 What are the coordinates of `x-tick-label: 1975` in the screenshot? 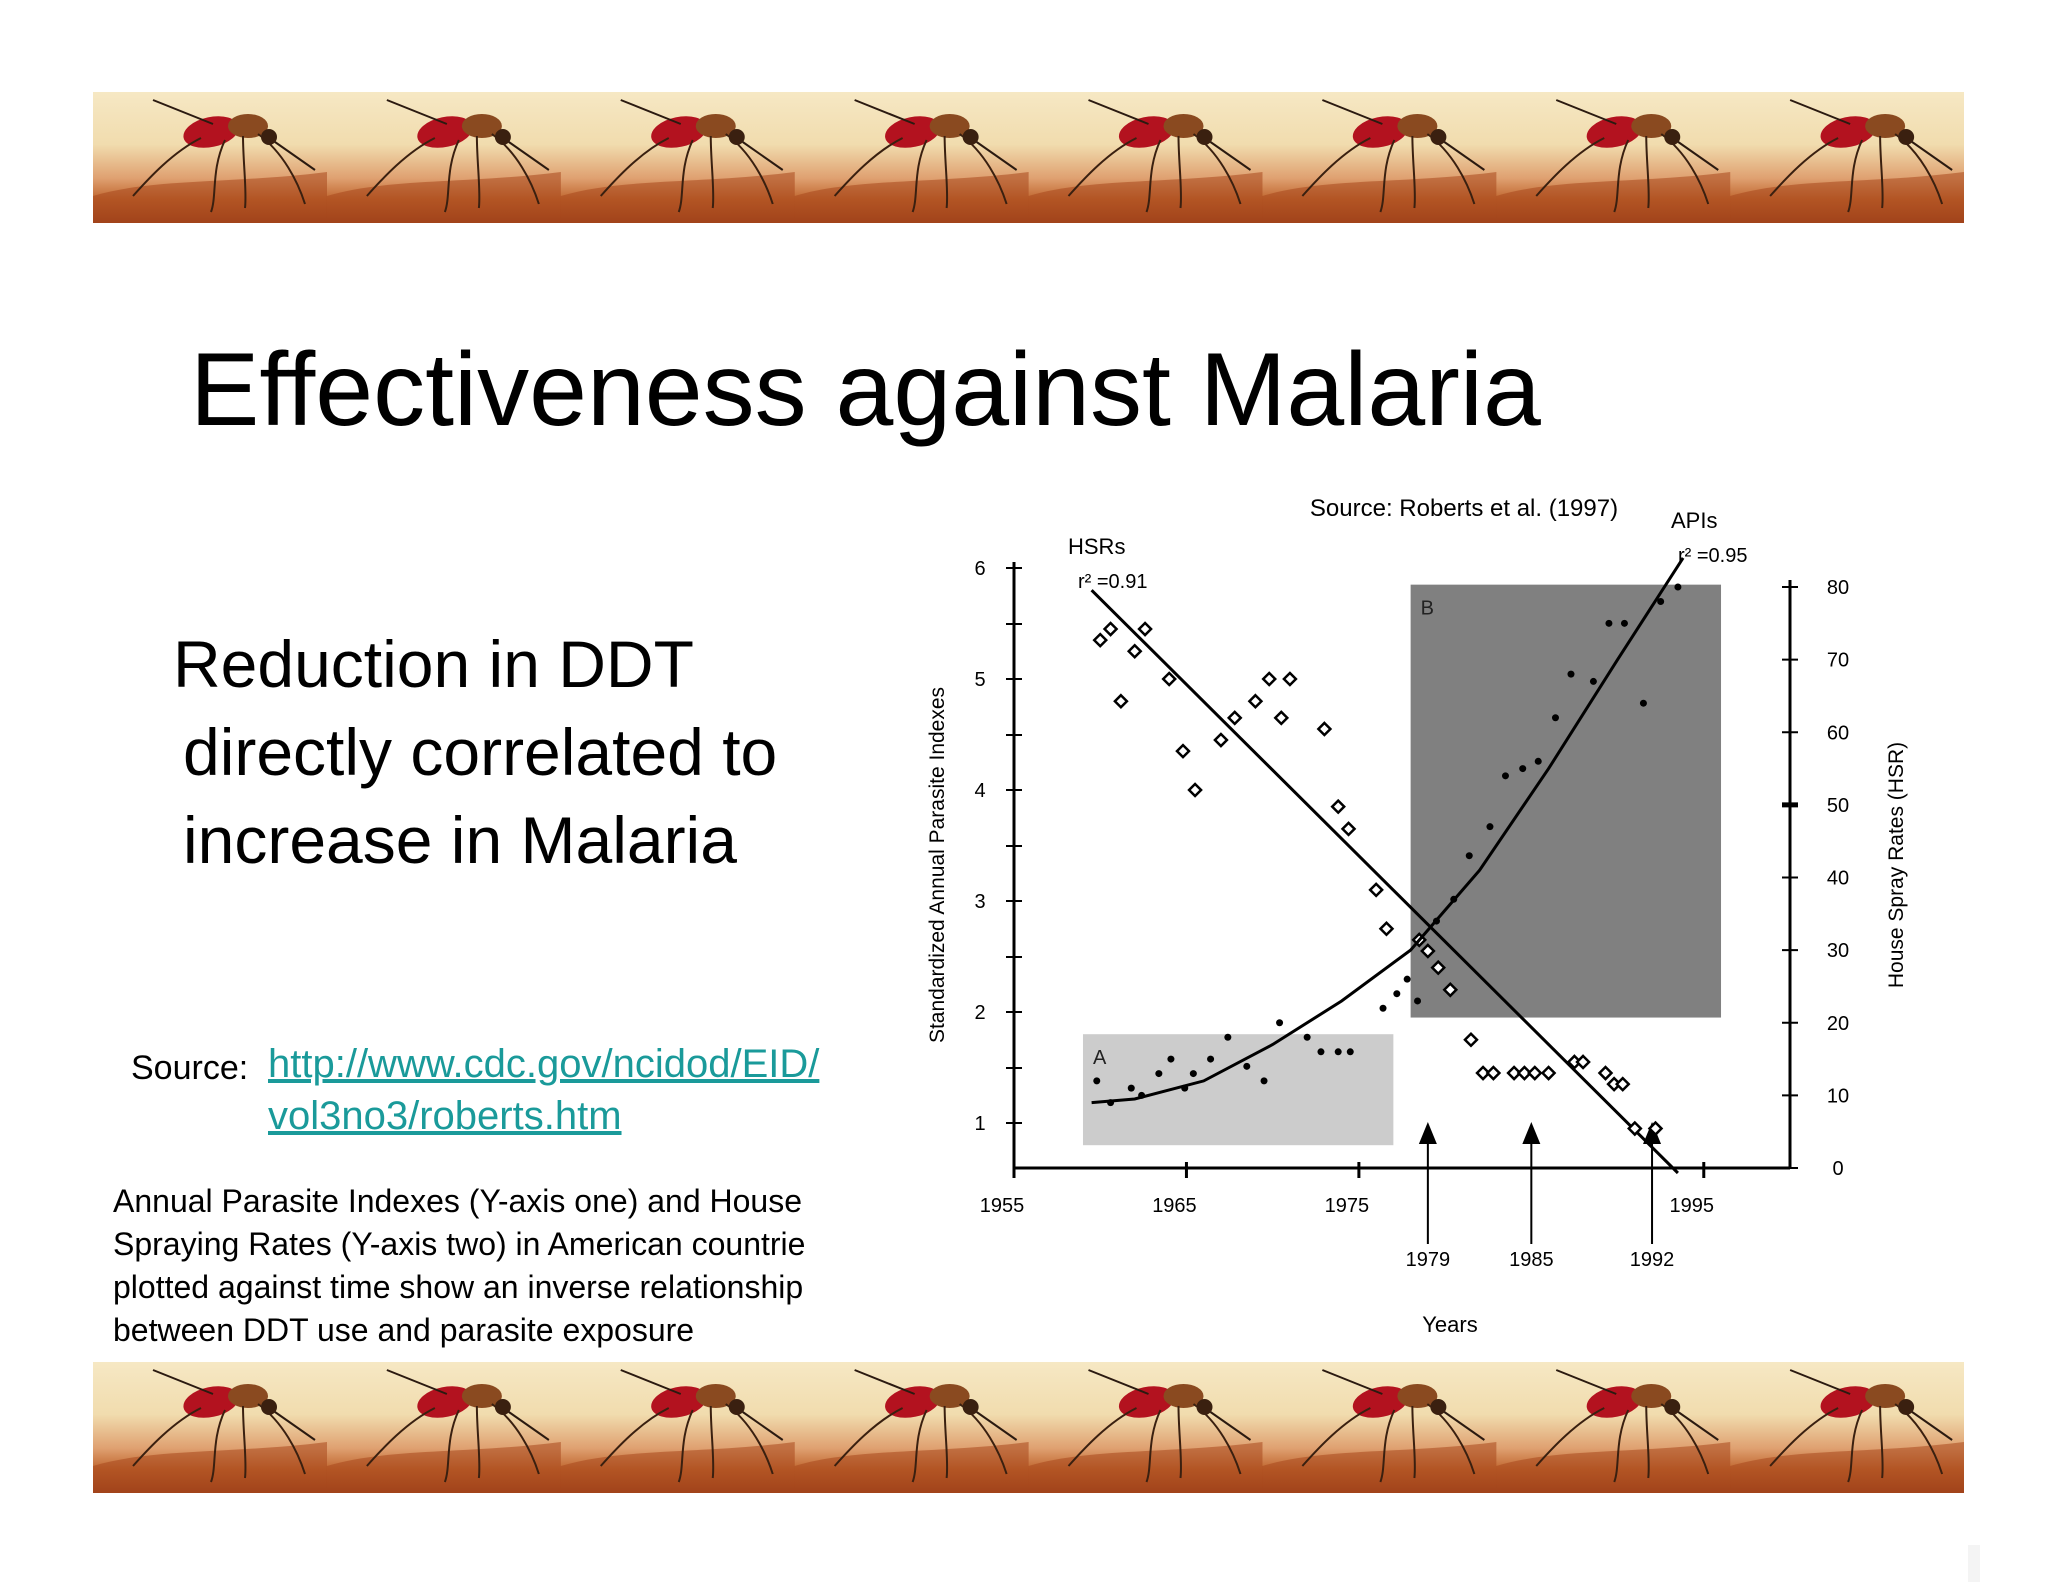 It's located at (1347, 1206).